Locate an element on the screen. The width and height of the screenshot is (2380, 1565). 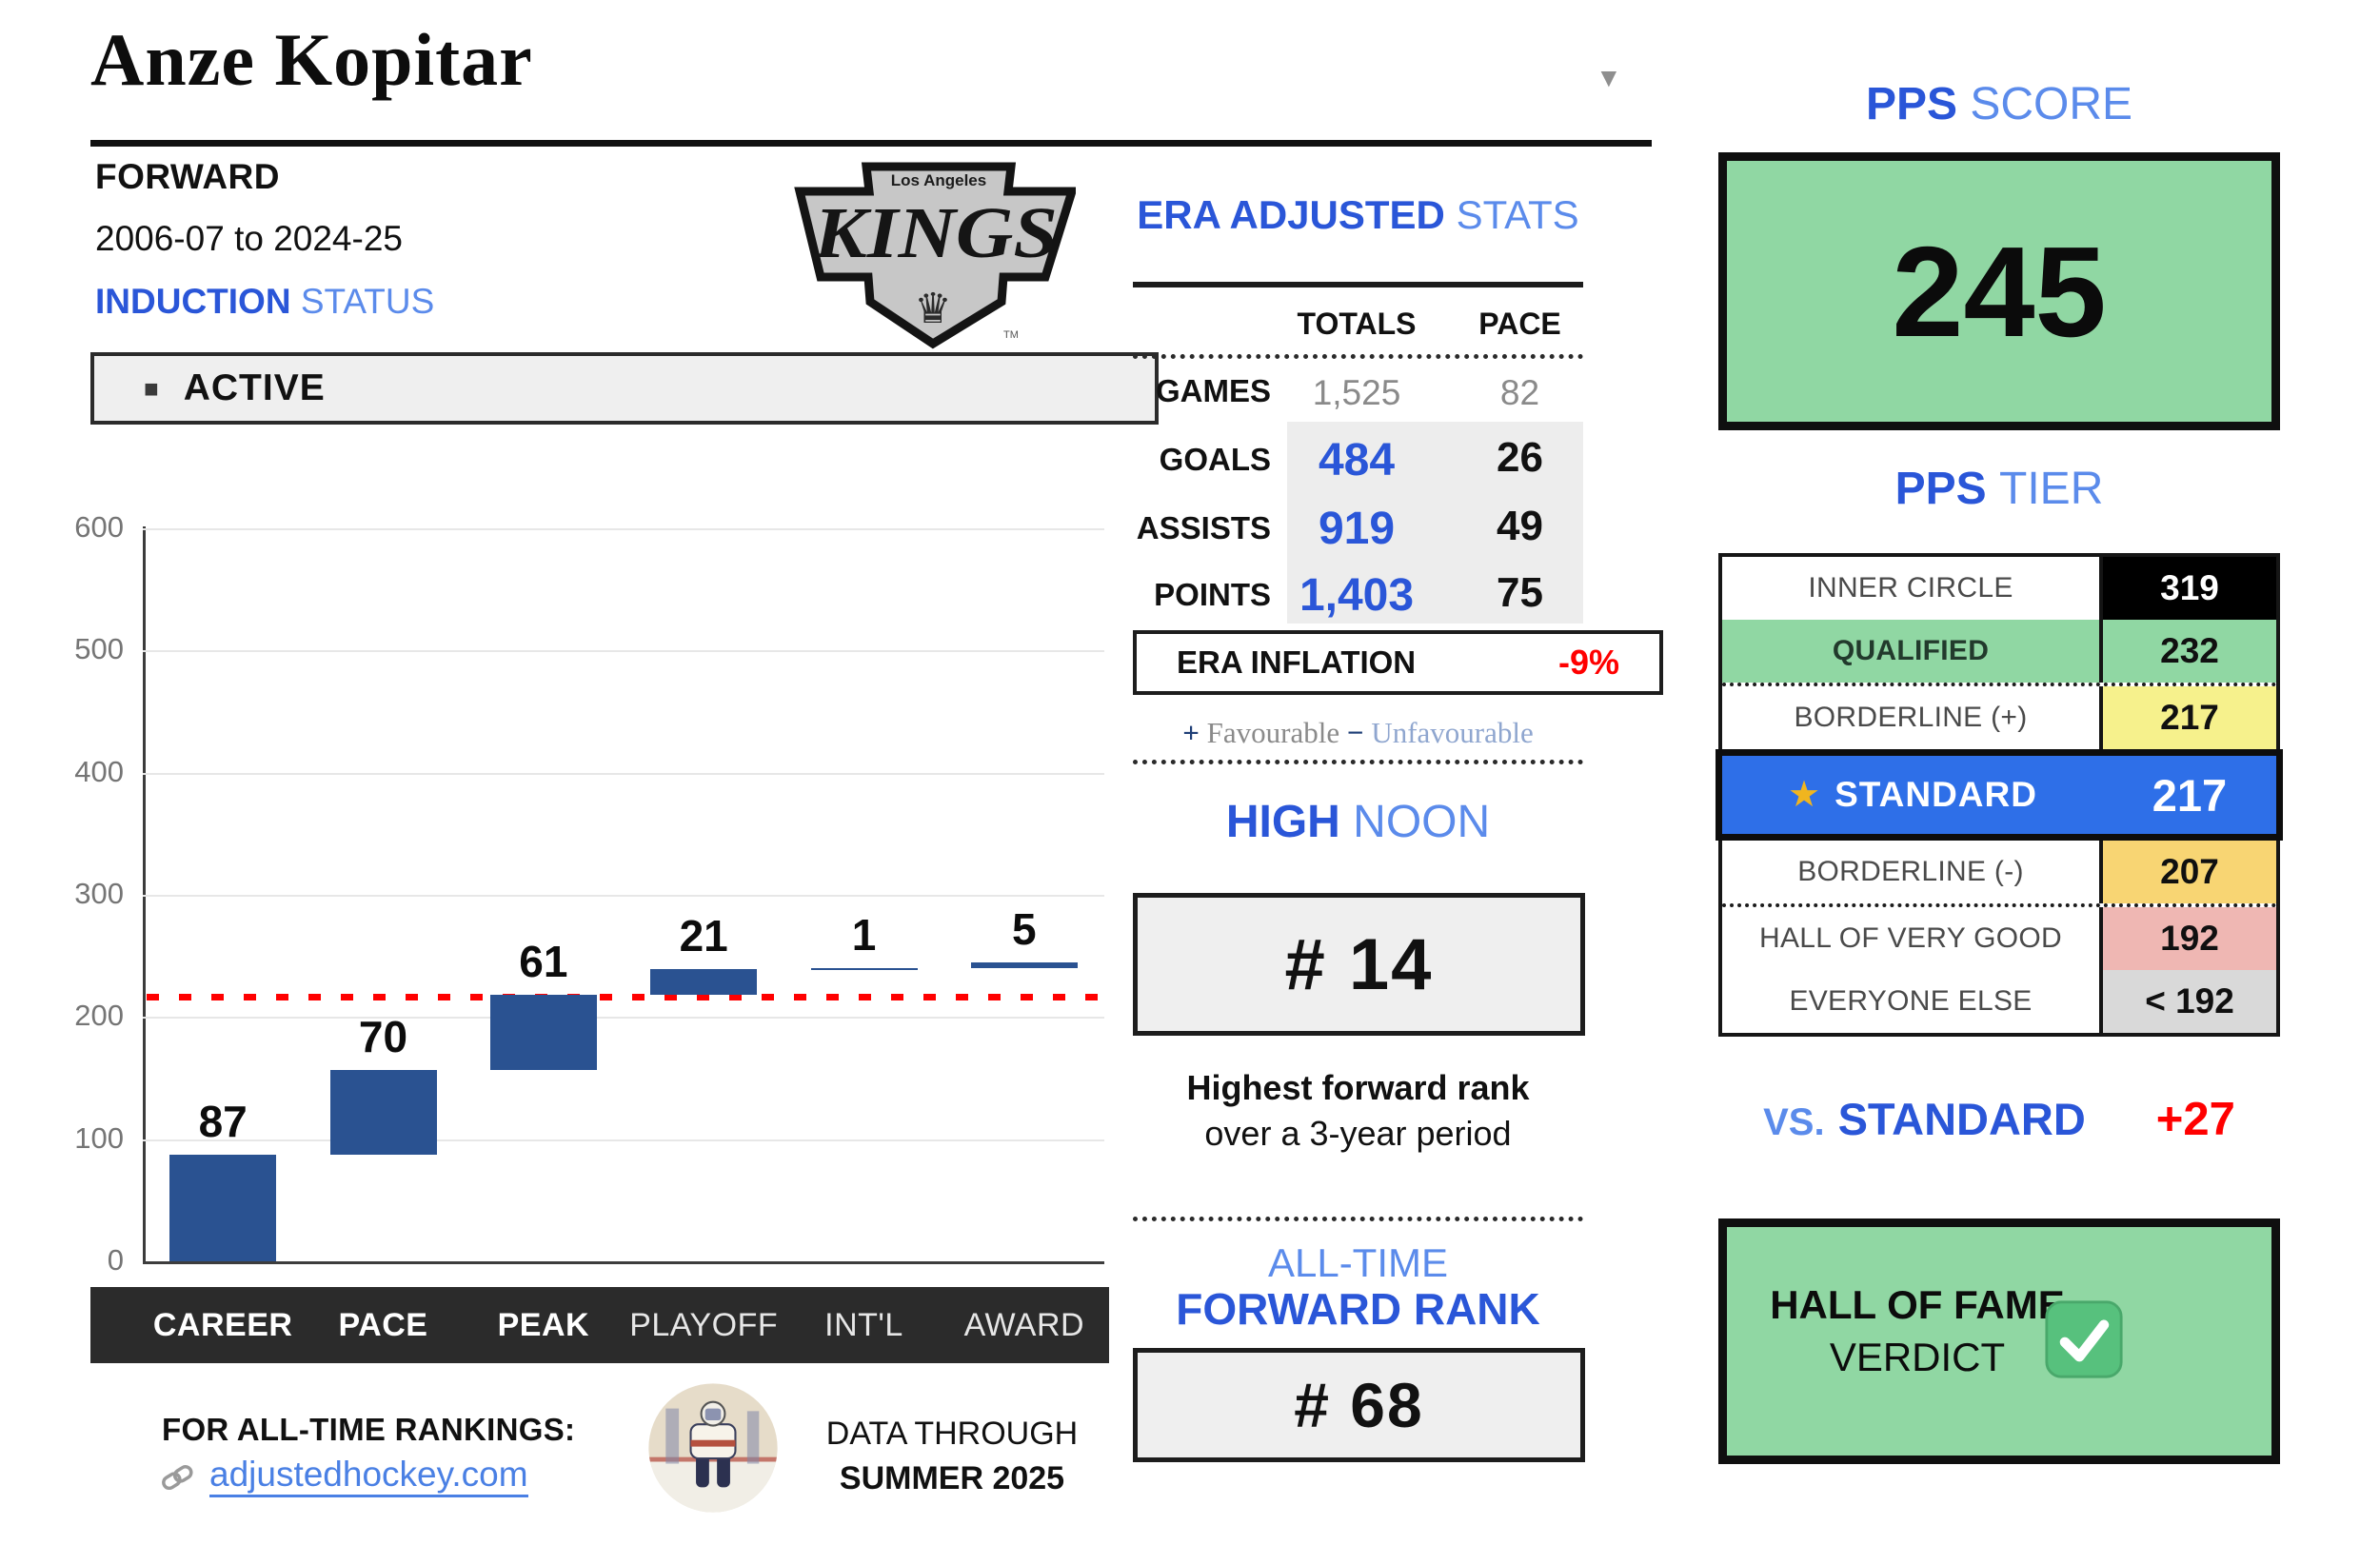
x-category-career: CAREER is located at coordinates (222, 1324).